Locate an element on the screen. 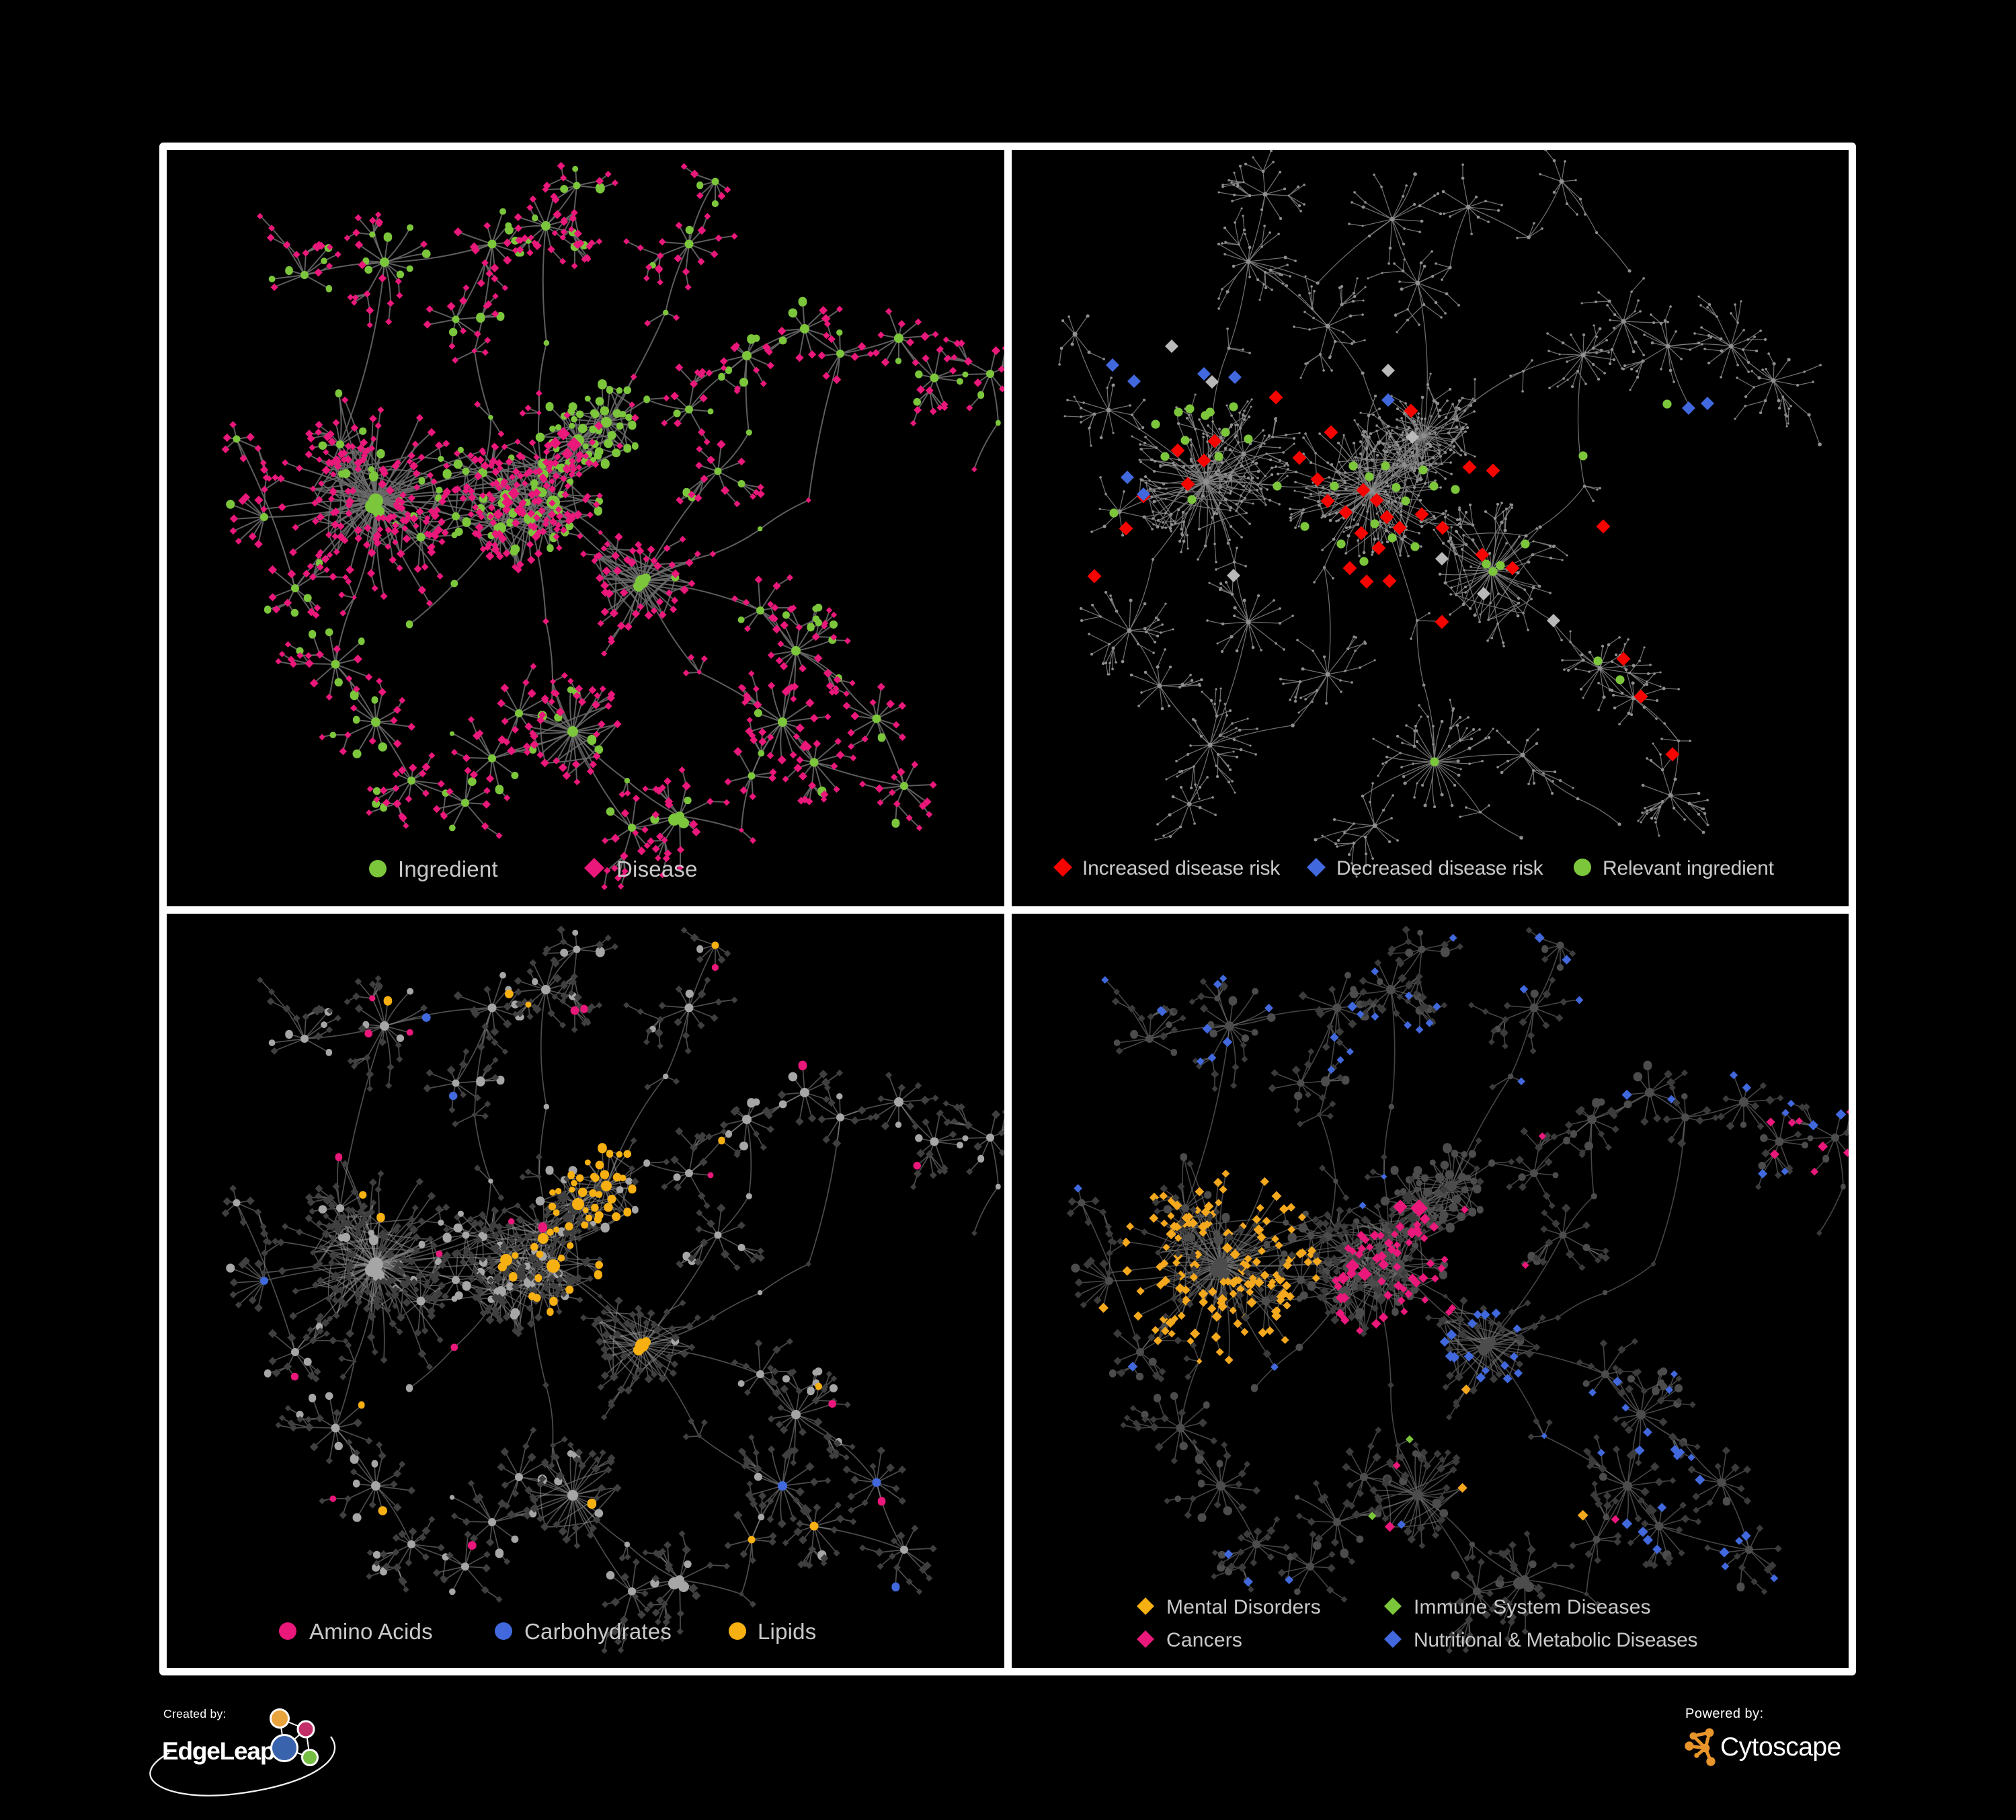  svg-text: Created by: is located at coordinates (195, 1713).